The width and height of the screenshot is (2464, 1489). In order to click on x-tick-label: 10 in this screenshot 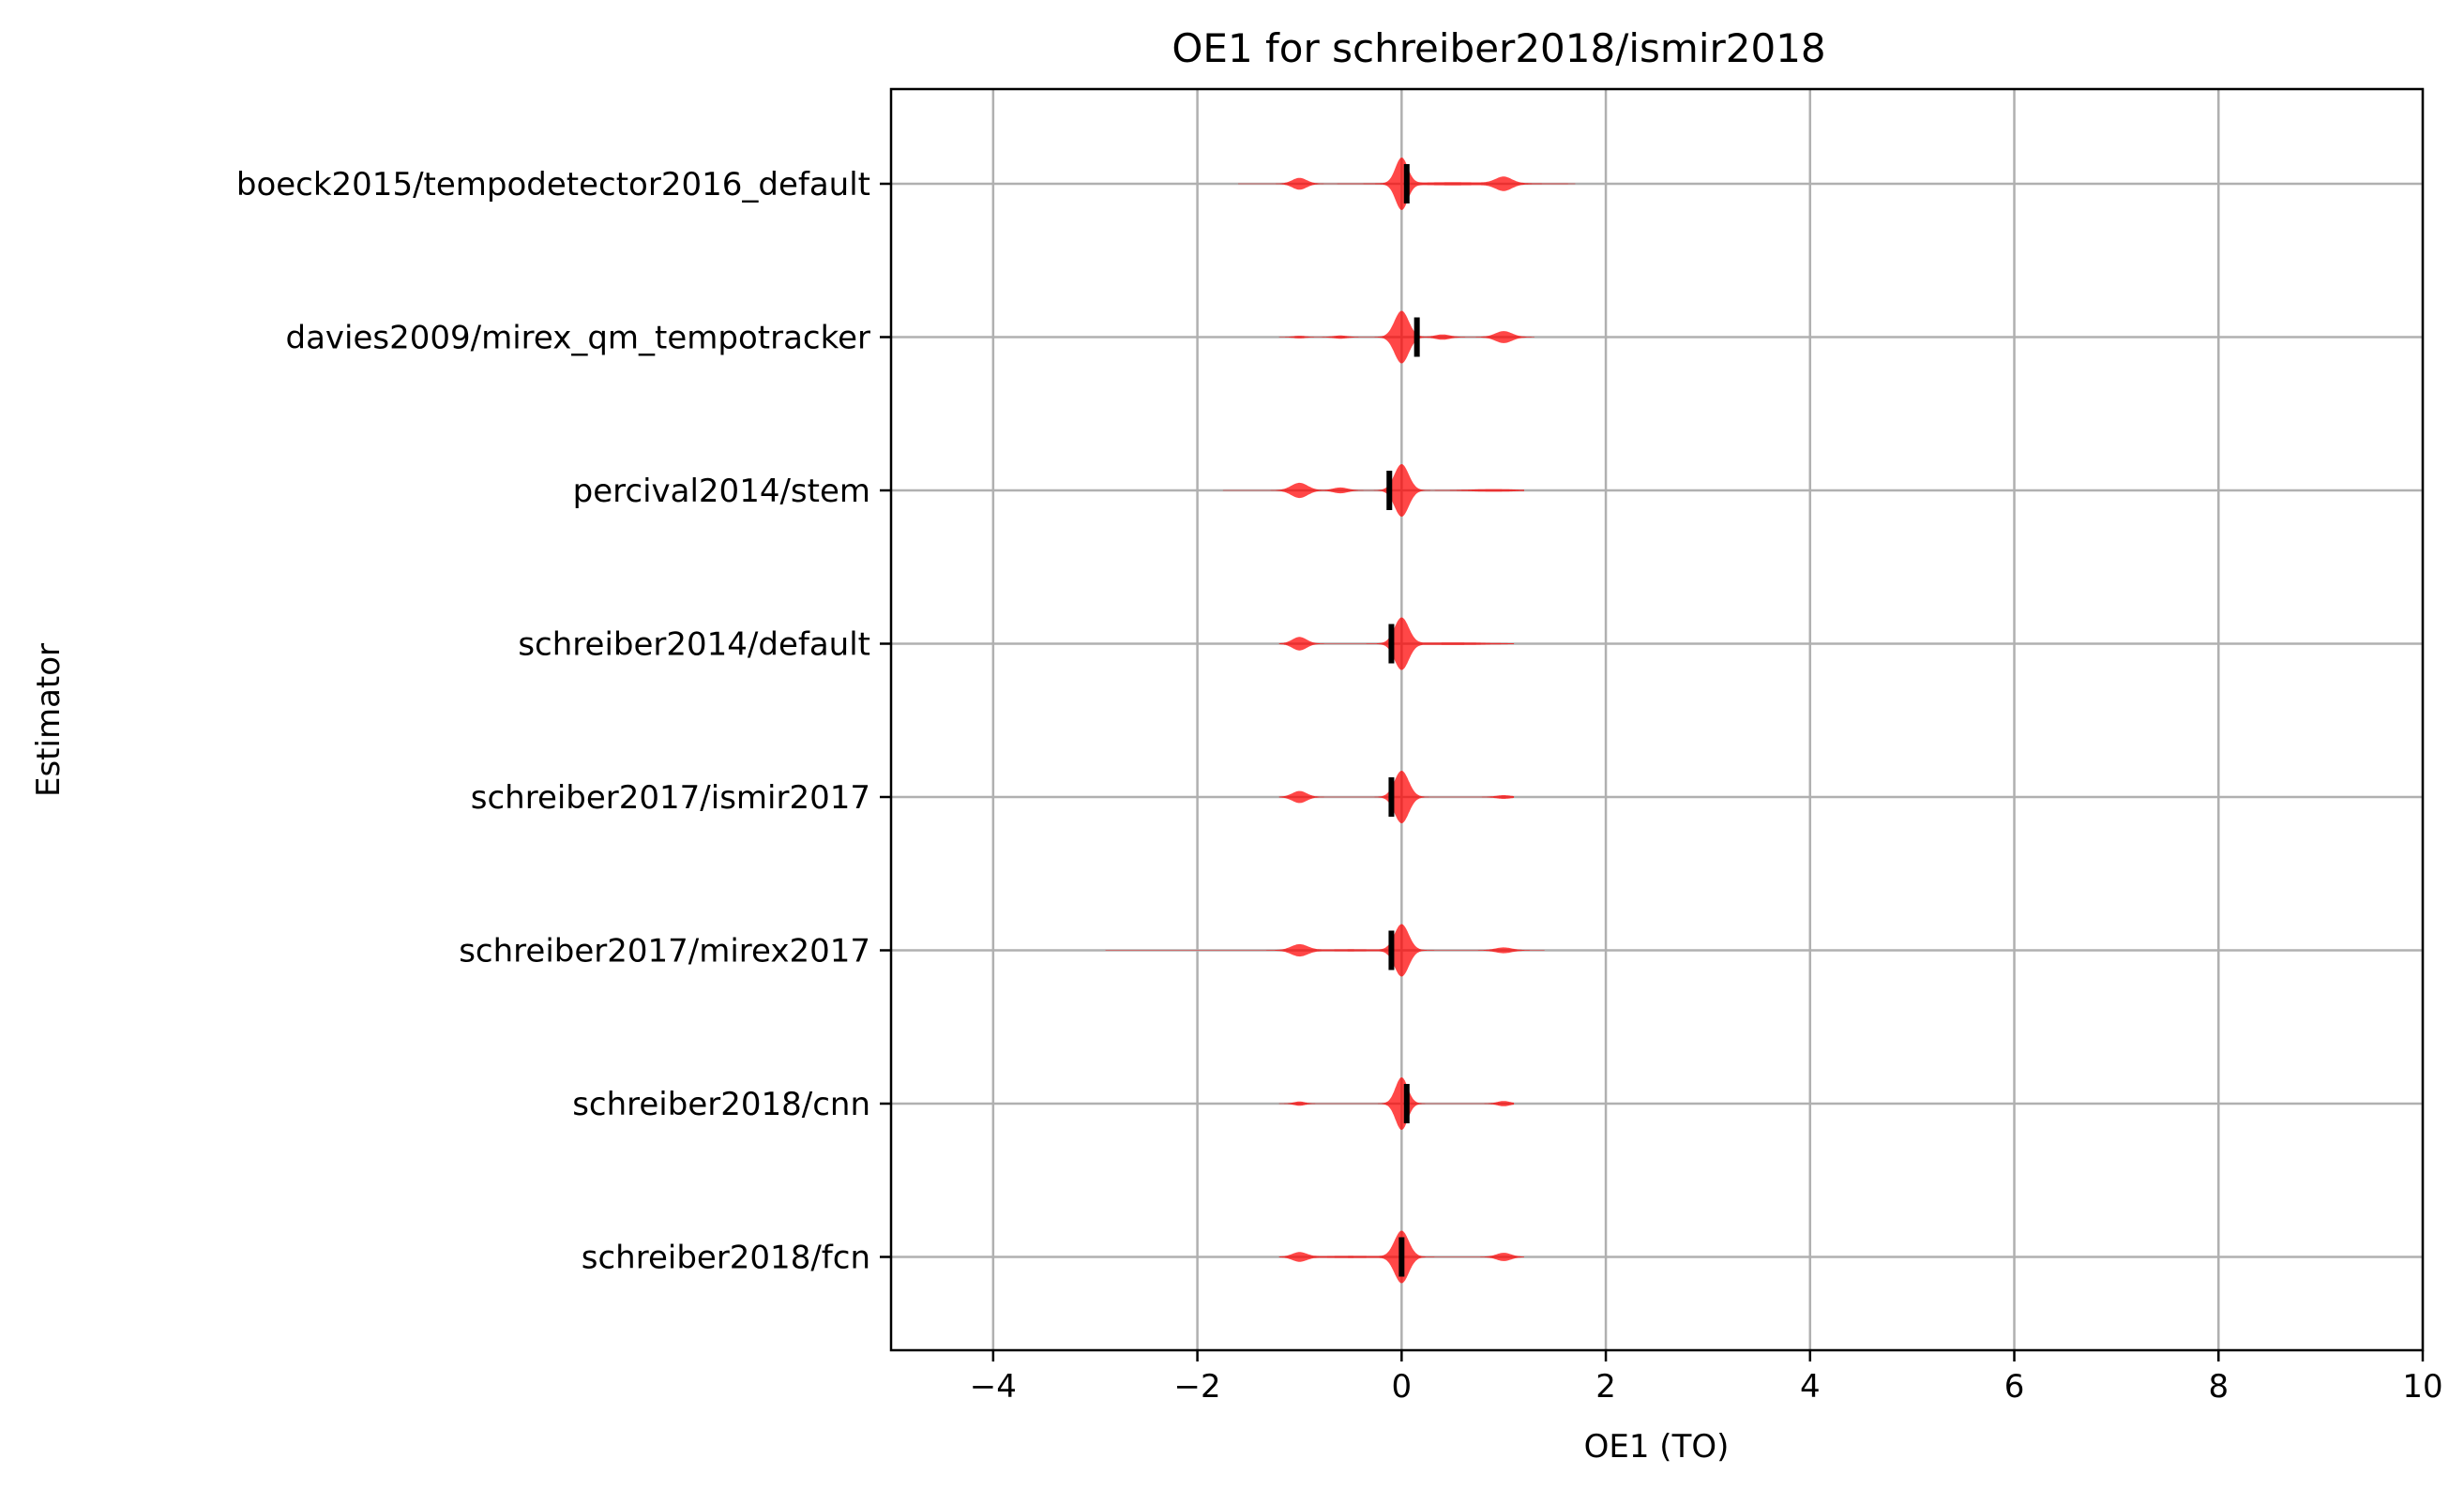, I will do `click(2422, 1387)`.